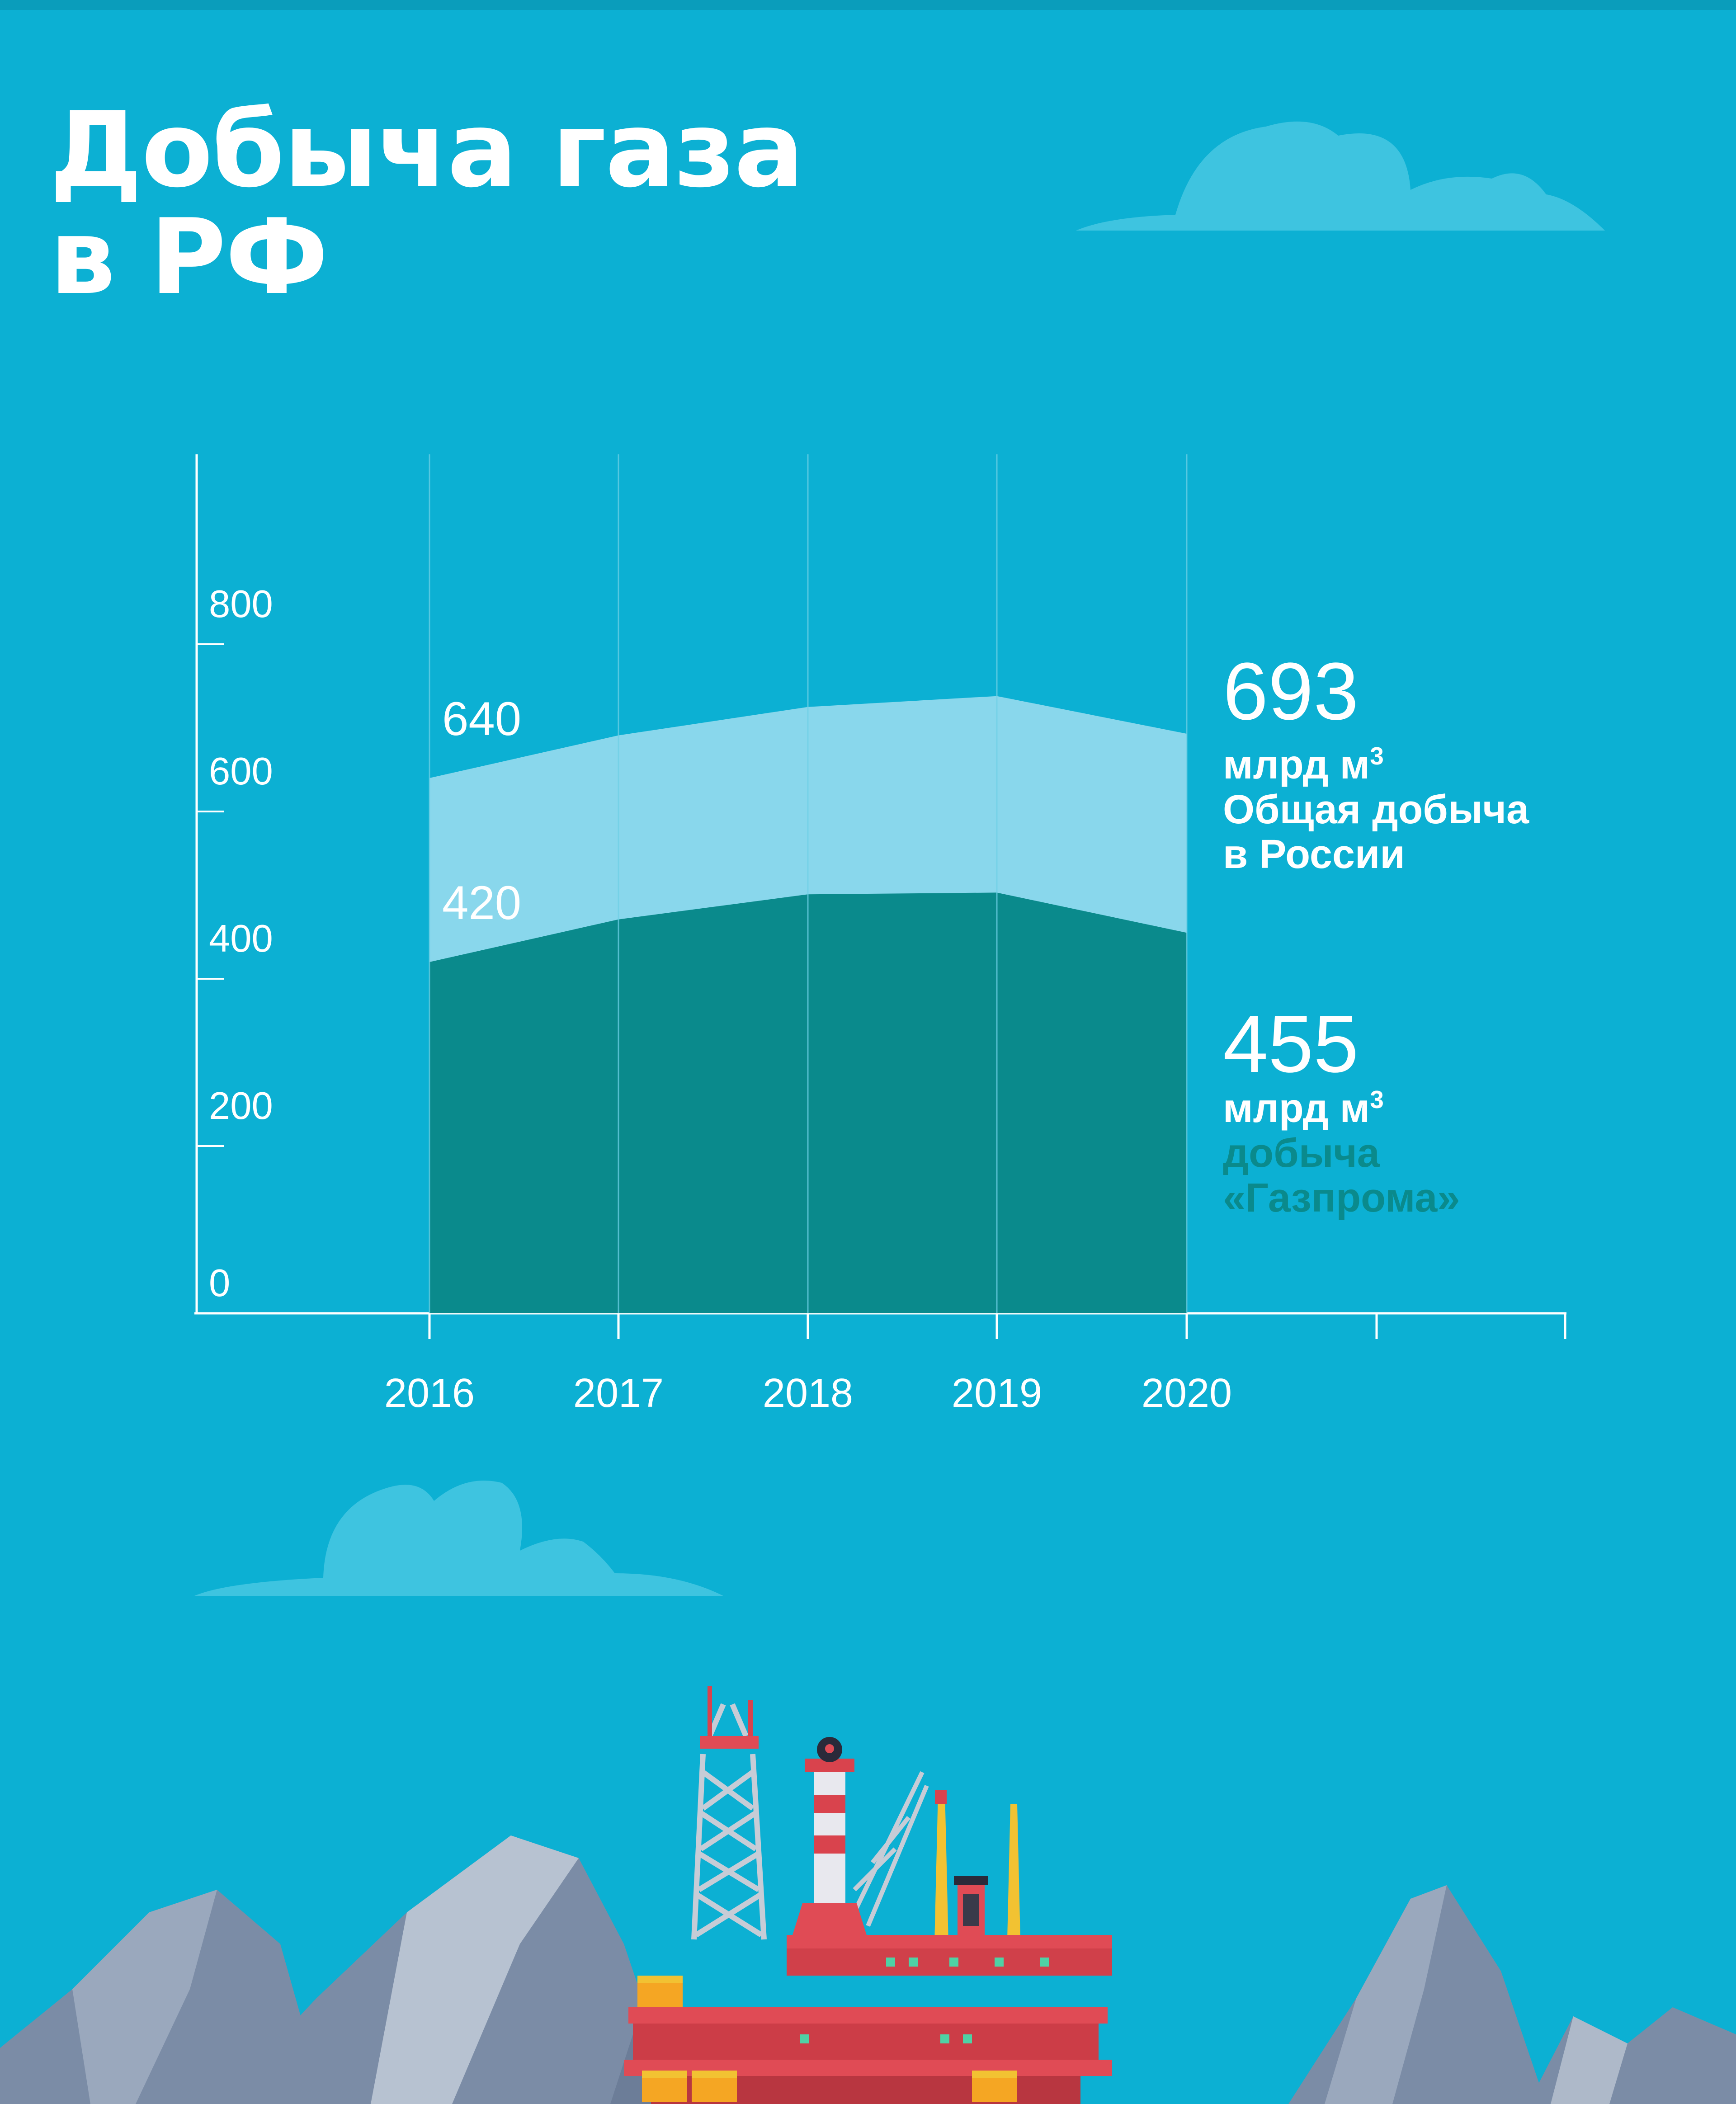 This screenshot has width=1736, height=2104. Describe the element at coordinates (1314, 854) in the screenshot. I see `annotation-total-desc-2: в России` at that location.